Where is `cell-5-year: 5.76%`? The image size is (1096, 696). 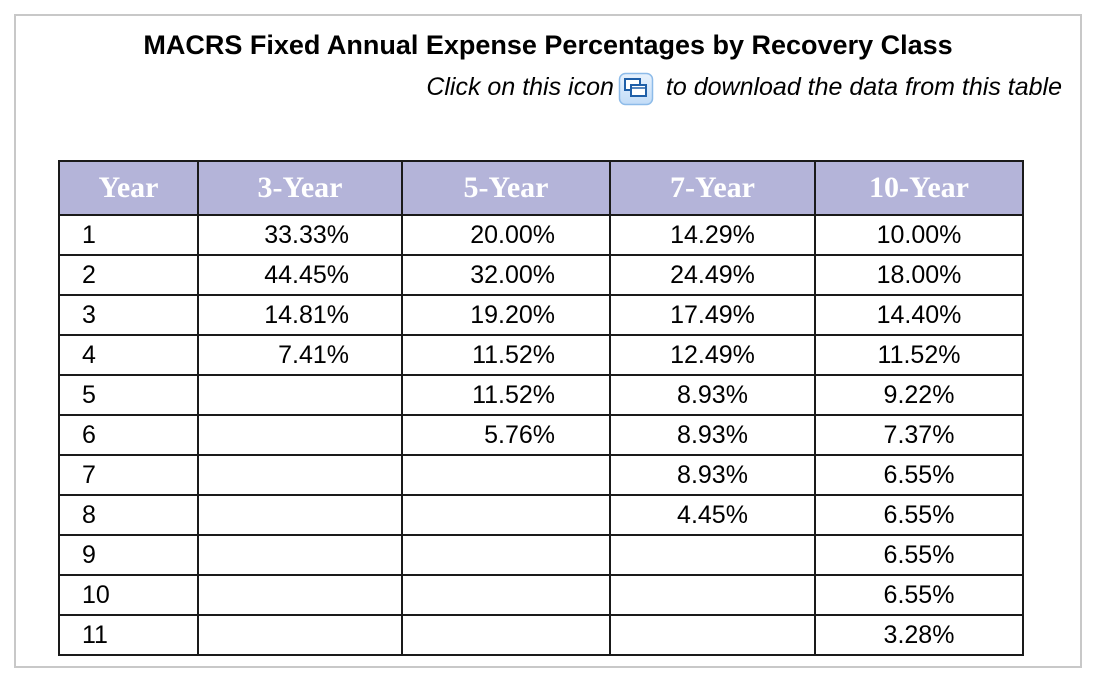
cell-5-year: 5.76% is located at coordinates (506, 435).